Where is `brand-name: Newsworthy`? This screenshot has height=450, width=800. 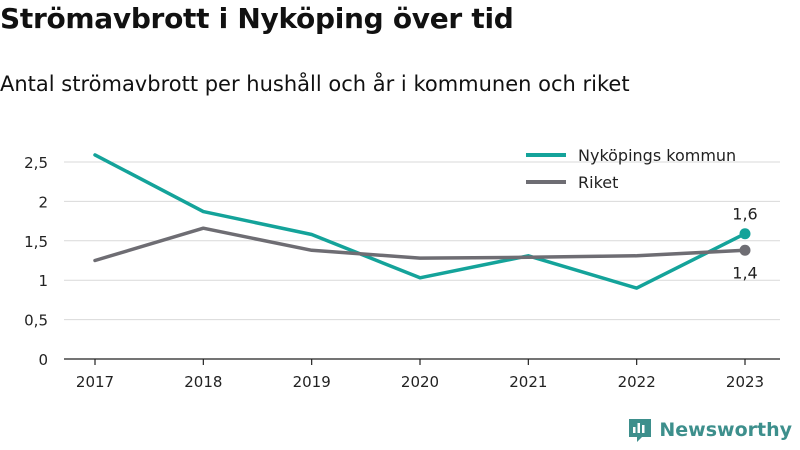
brand-name: Newsworthy is located at coordinates (725, 430).